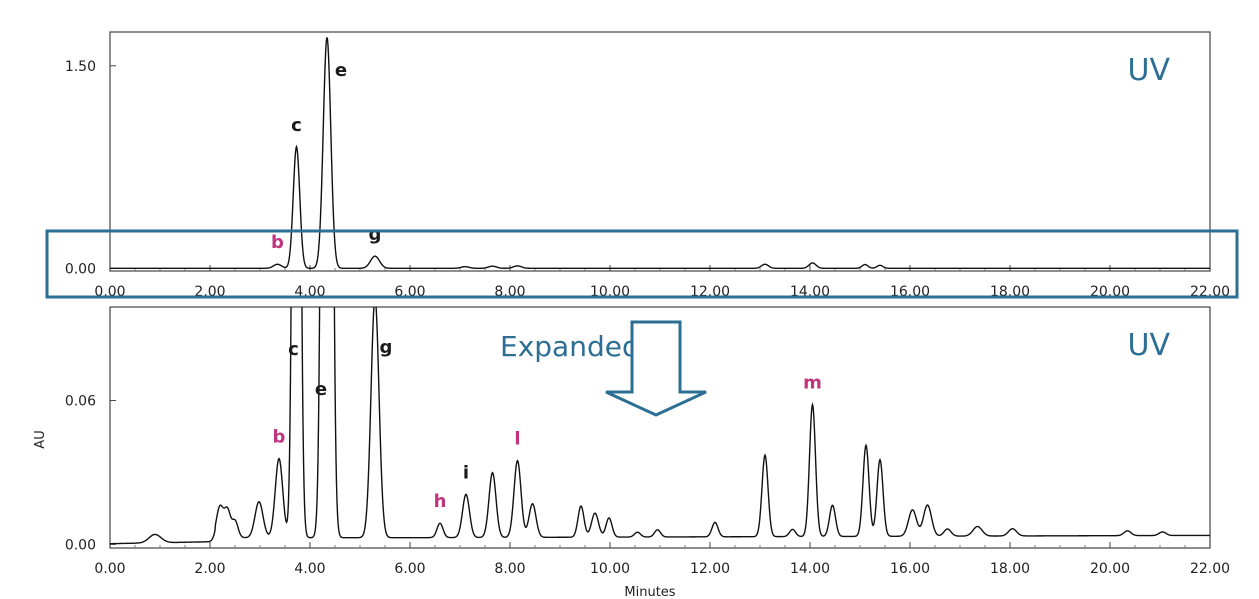 This screenshot has height=599, width=1259. I want to click on x-axis-title: Minutes, so click(649, 592).